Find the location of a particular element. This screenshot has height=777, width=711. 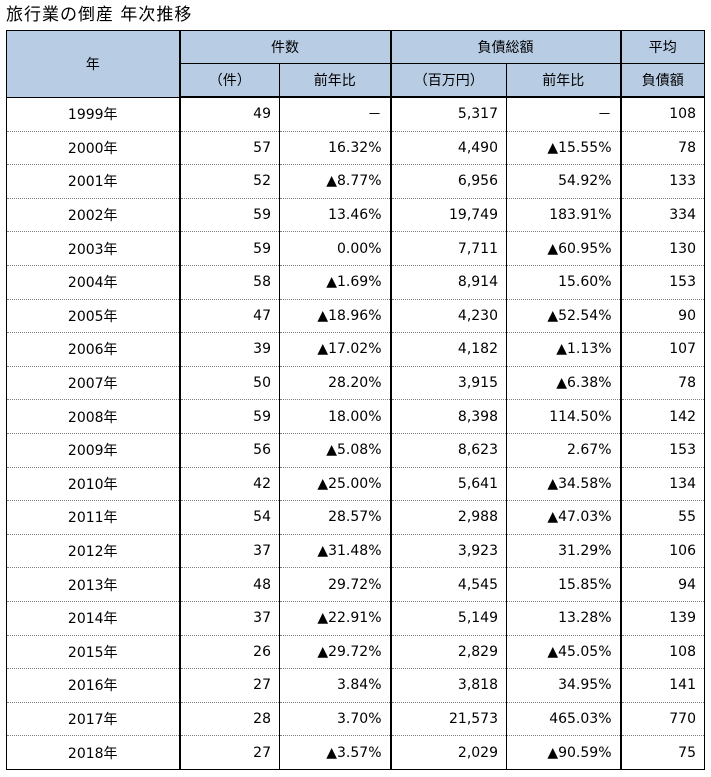

cell-count-change: ▲1.69% is located at coordinates (335, 282).